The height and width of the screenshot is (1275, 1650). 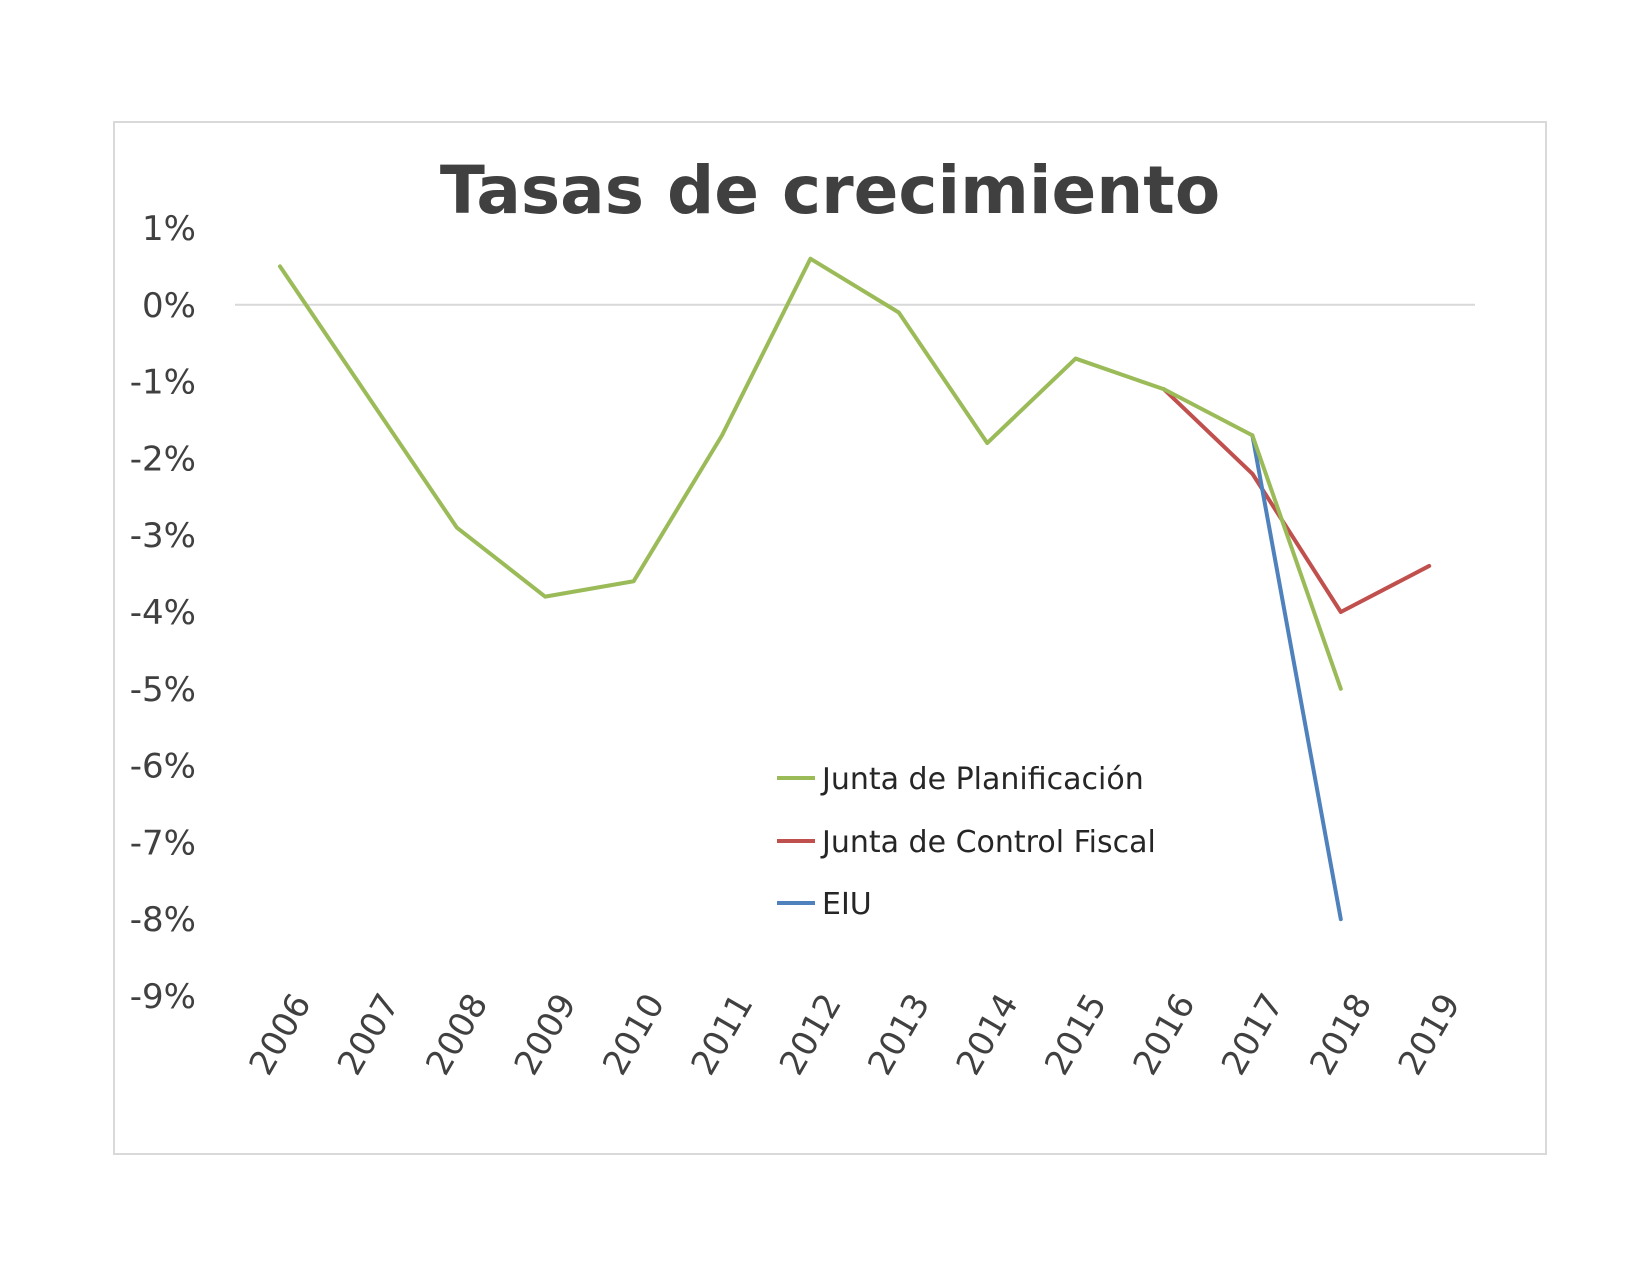 I want to click on y-tick-label: 0%, so click(x=169, y=306).